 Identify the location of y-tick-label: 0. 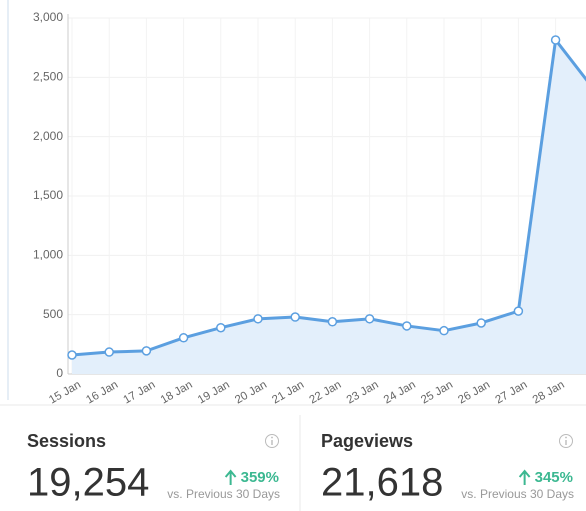
(59, 373).